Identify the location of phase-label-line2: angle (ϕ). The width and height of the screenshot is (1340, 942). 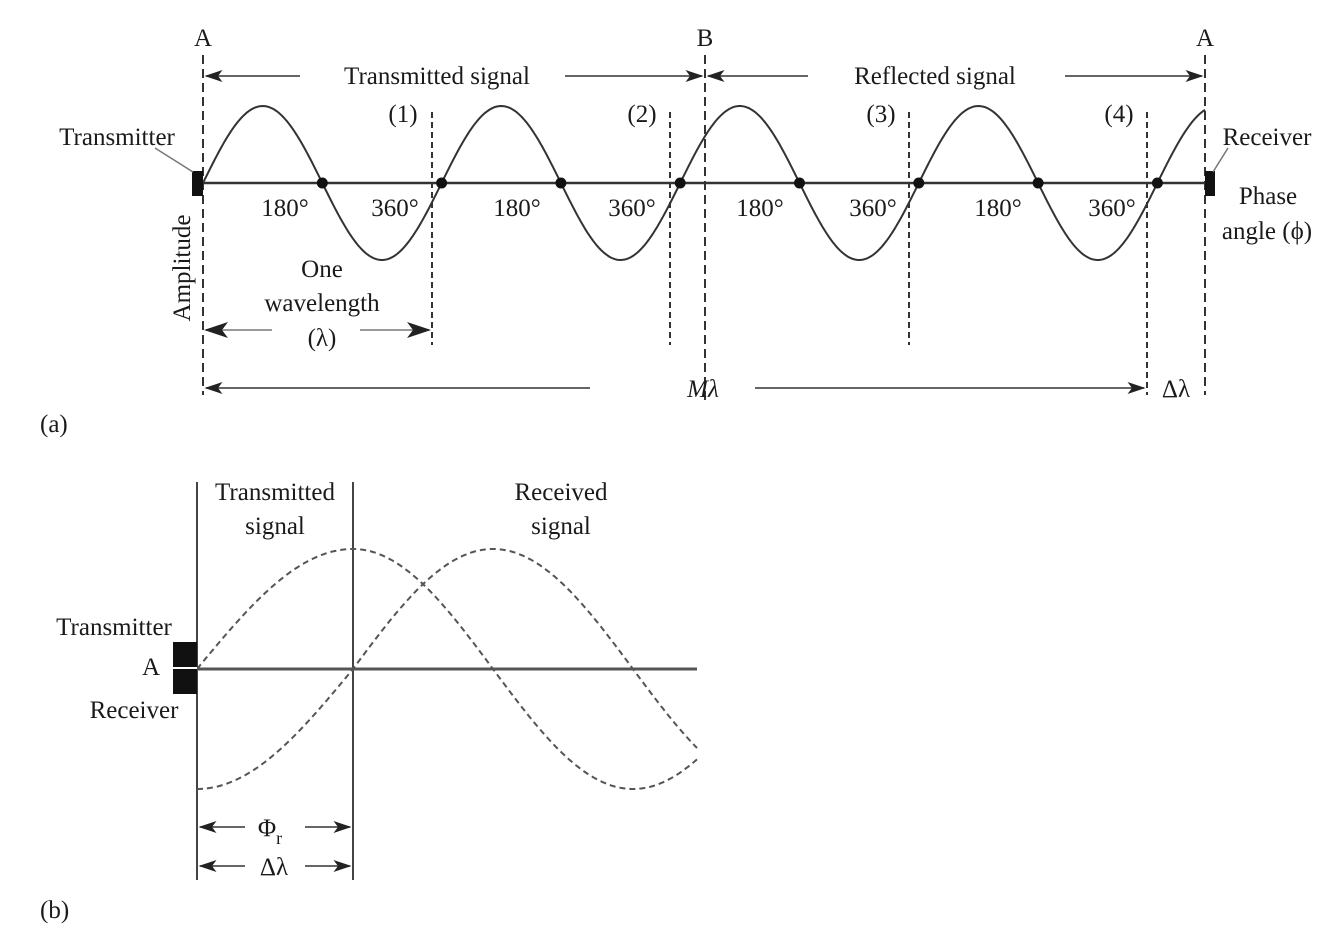
(1267, 231).